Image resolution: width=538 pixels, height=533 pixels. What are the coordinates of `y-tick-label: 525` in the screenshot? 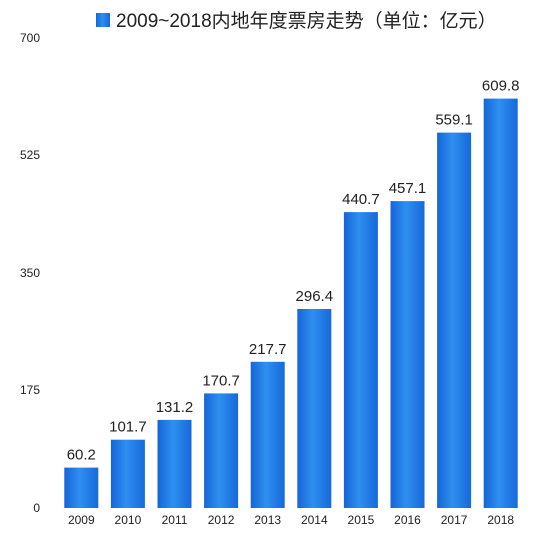 It's located at (30, 155).